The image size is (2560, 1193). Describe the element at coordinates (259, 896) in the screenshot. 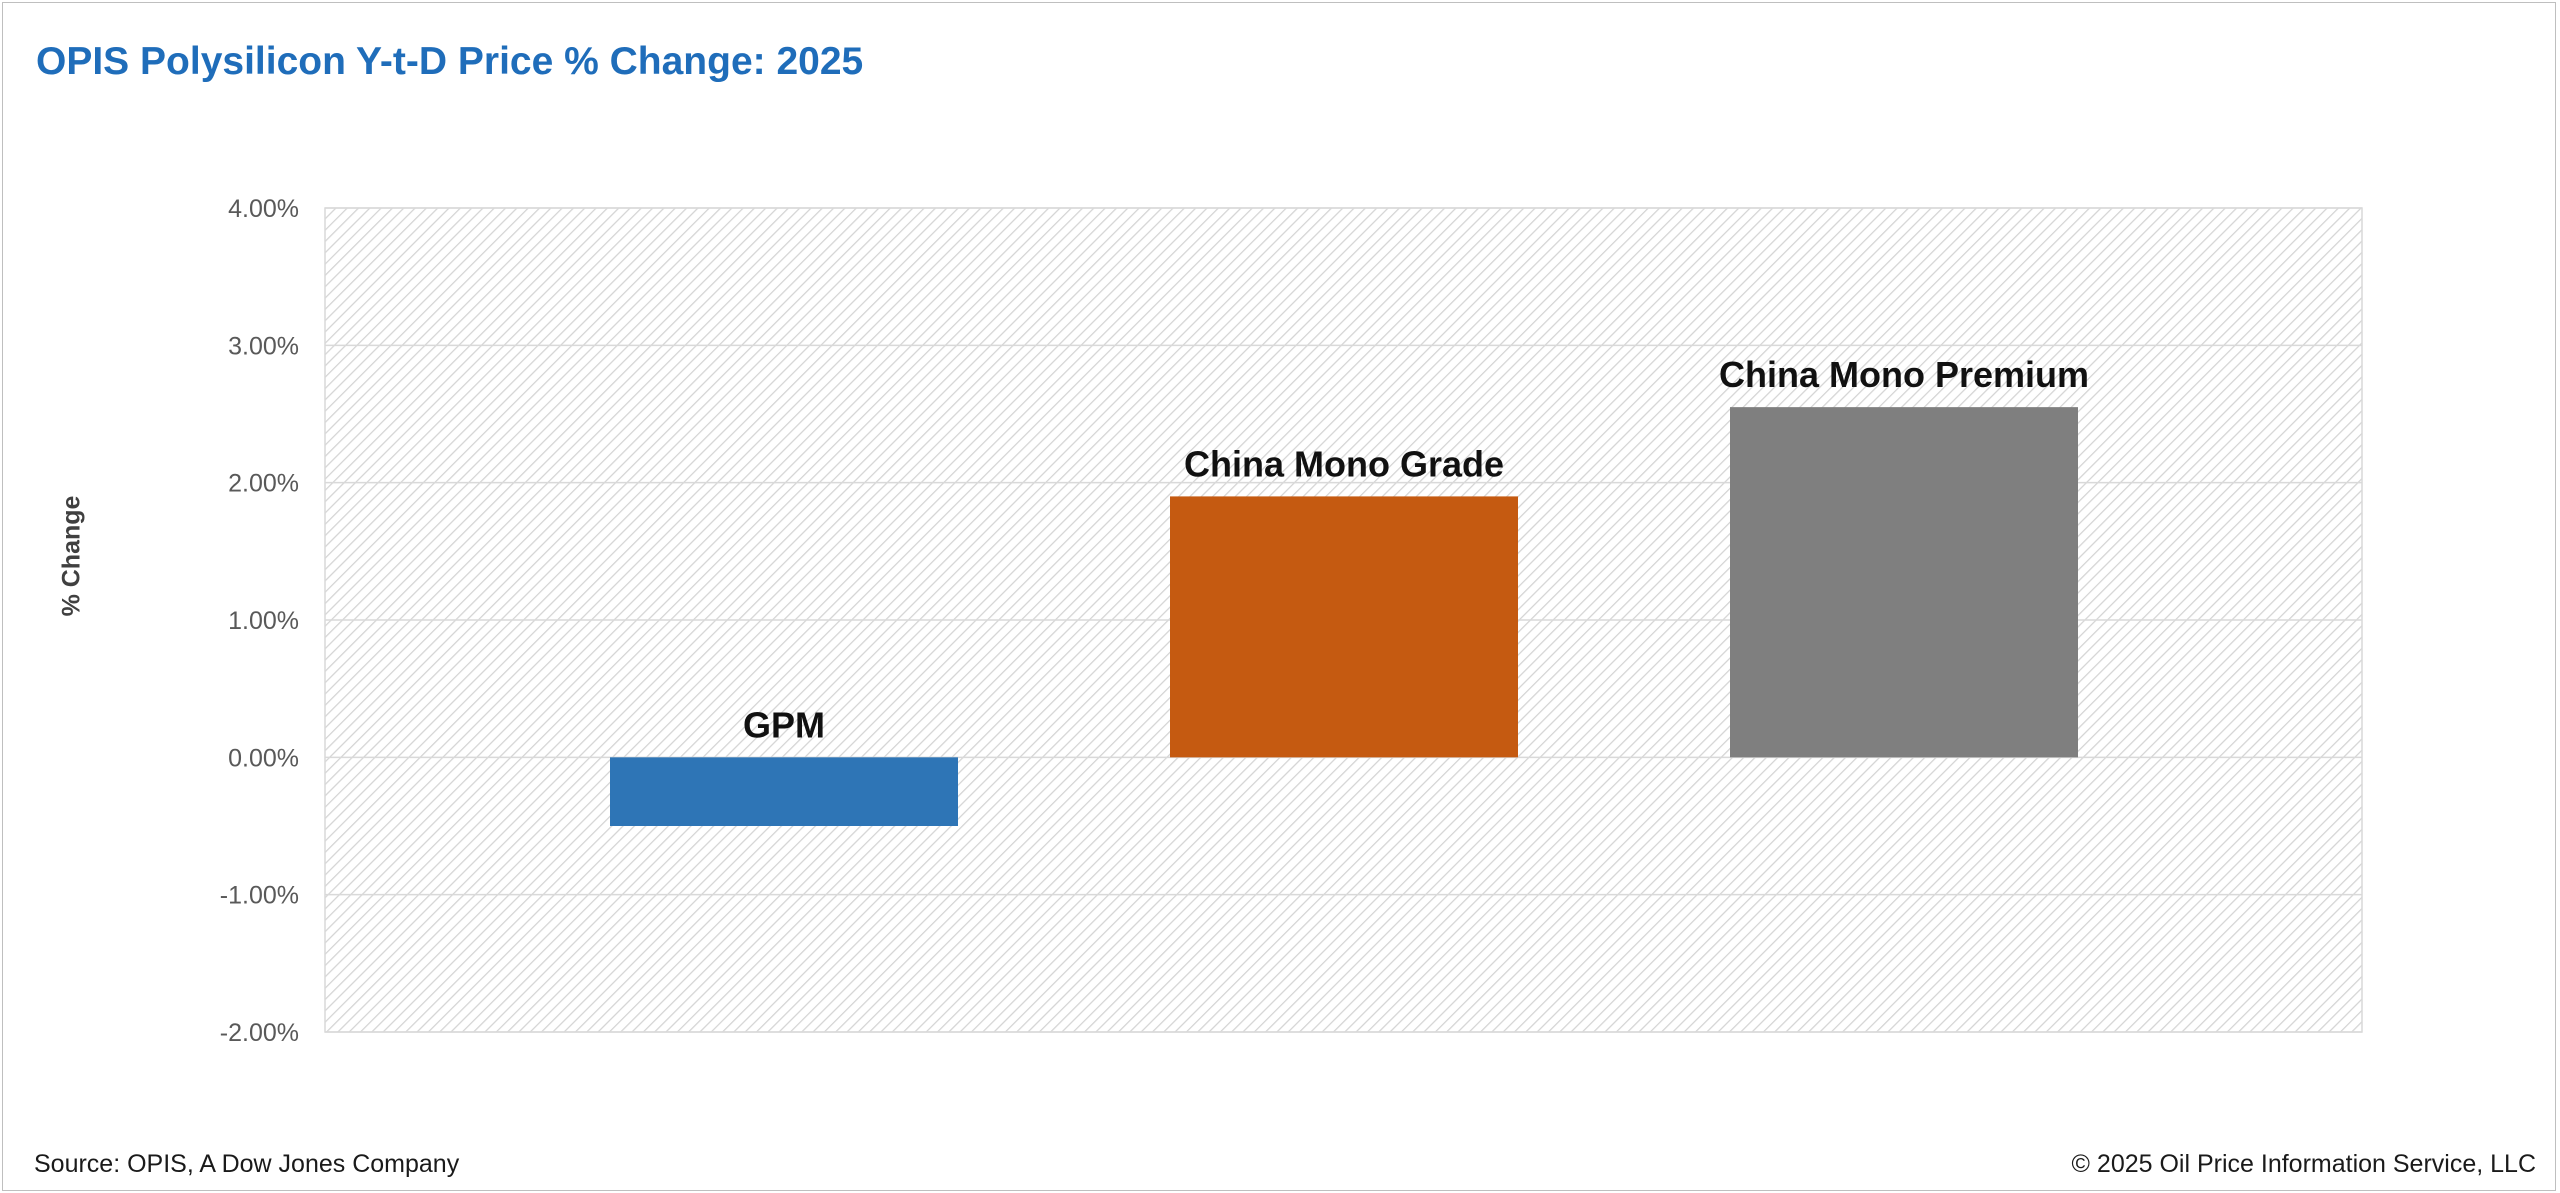

I see `y-tick-label: -1.00%` at that location.